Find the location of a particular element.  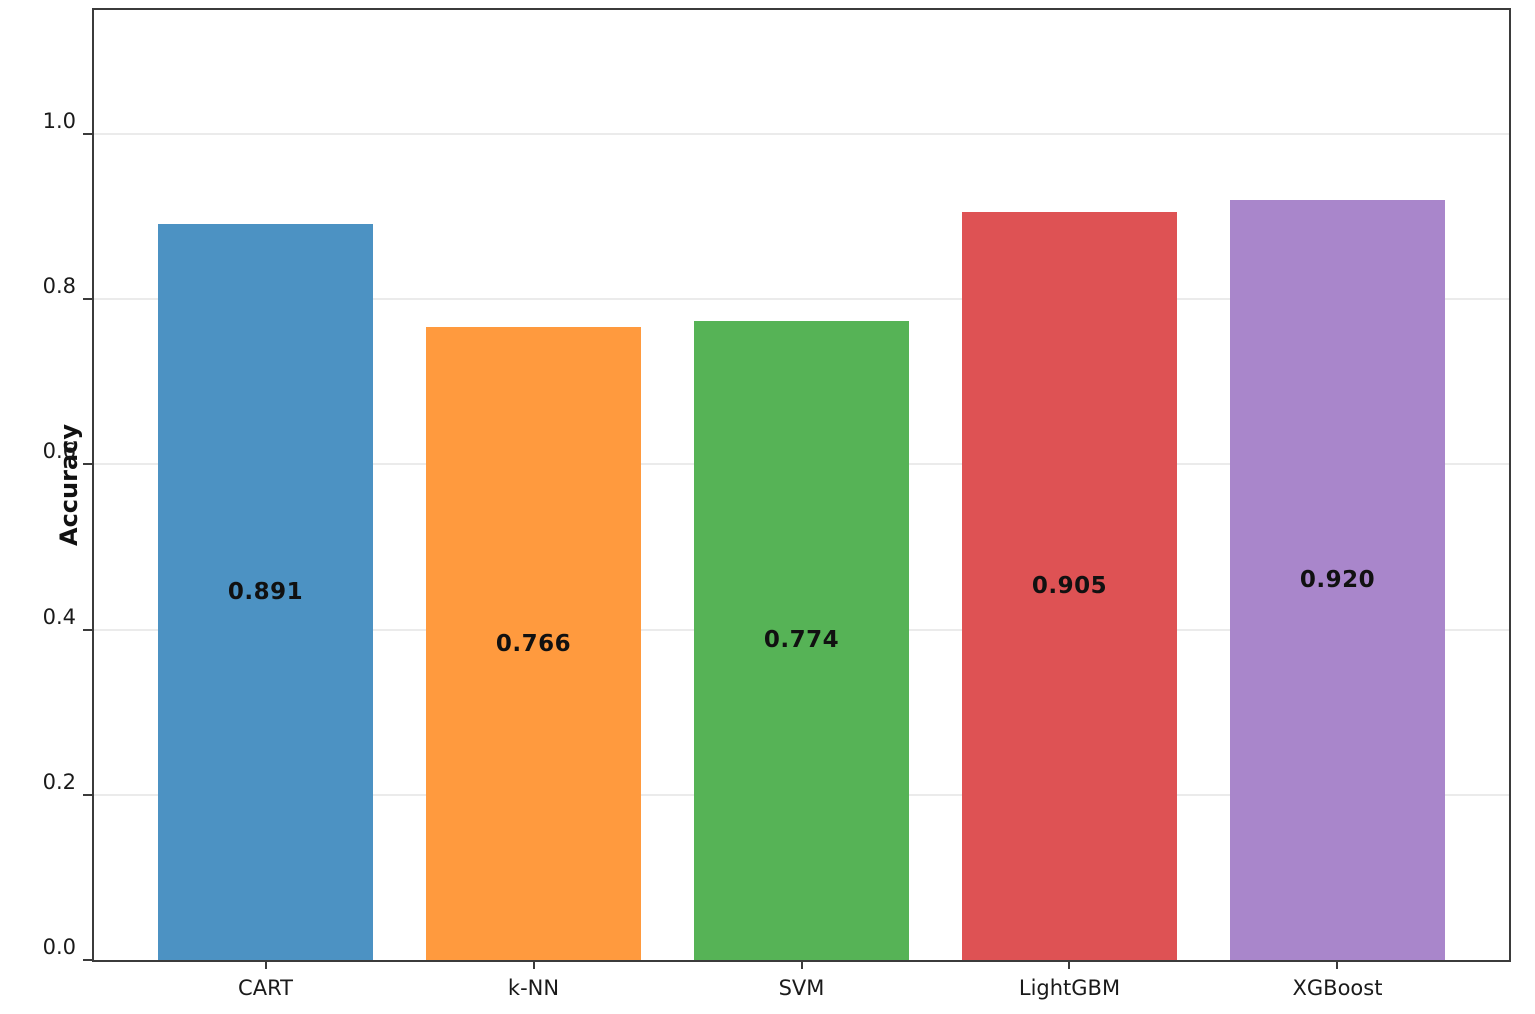

y-axis-tick-label: 1.0 is located at coordinates (59, 120).